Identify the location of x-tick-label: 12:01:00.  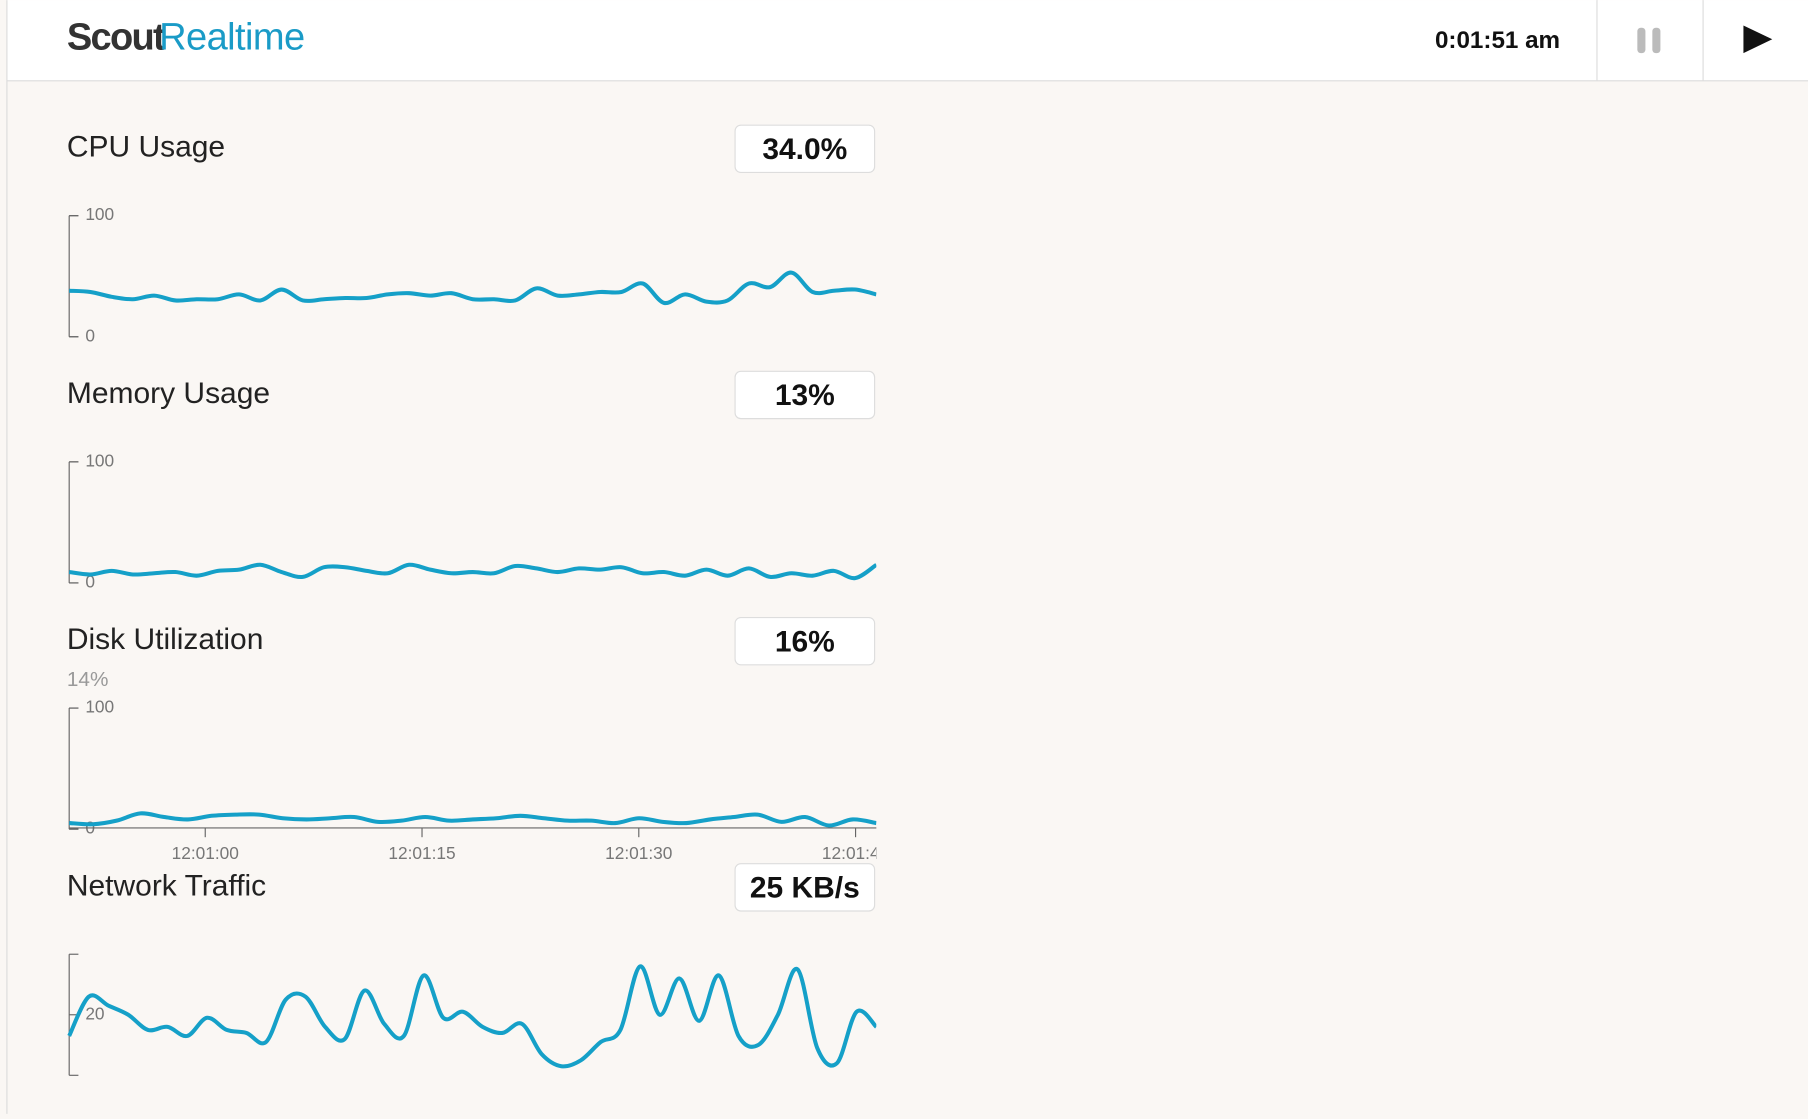
(205, 853).